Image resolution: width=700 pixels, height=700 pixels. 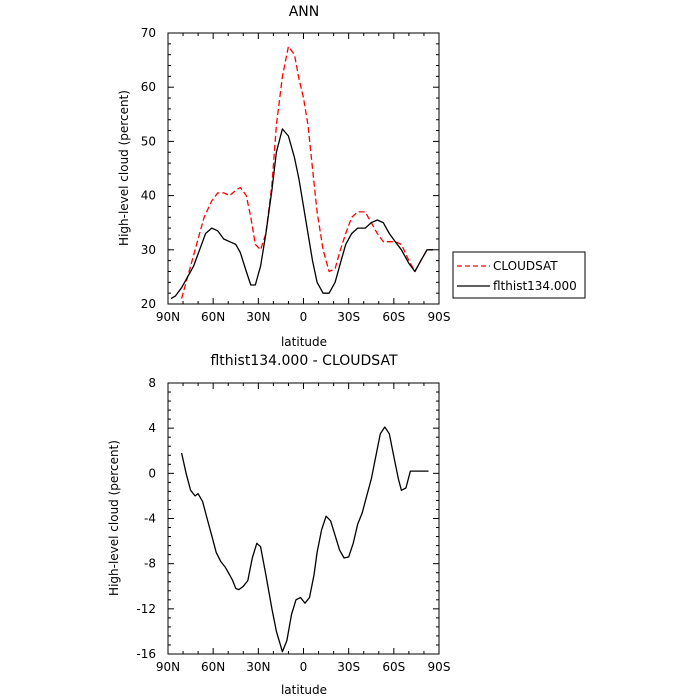 What do you see at coordinates (146, 609) in the screenshot?
I see `bottom-y-tick-label: -12` at bounding box center [146, 609].